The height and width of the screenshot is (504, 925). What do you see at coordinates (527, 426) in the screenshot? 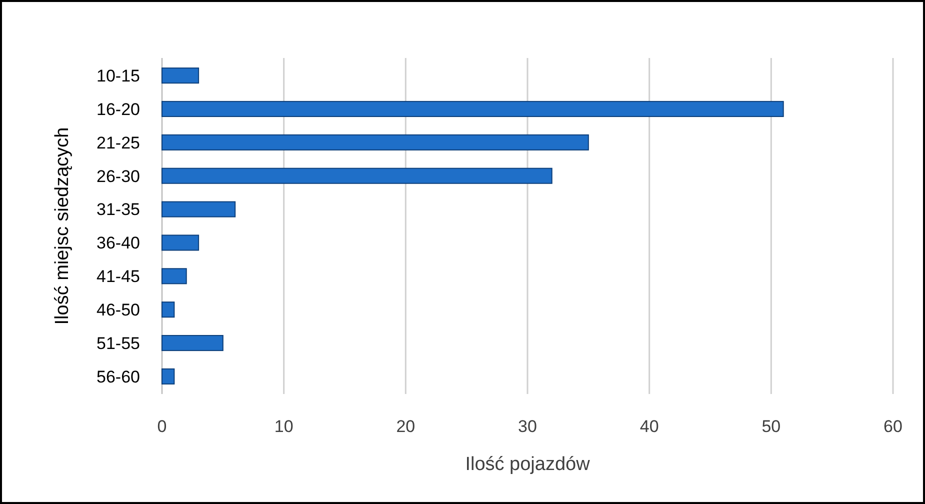
I see `x-tick-label: 30` at bounding box center [527, 426].